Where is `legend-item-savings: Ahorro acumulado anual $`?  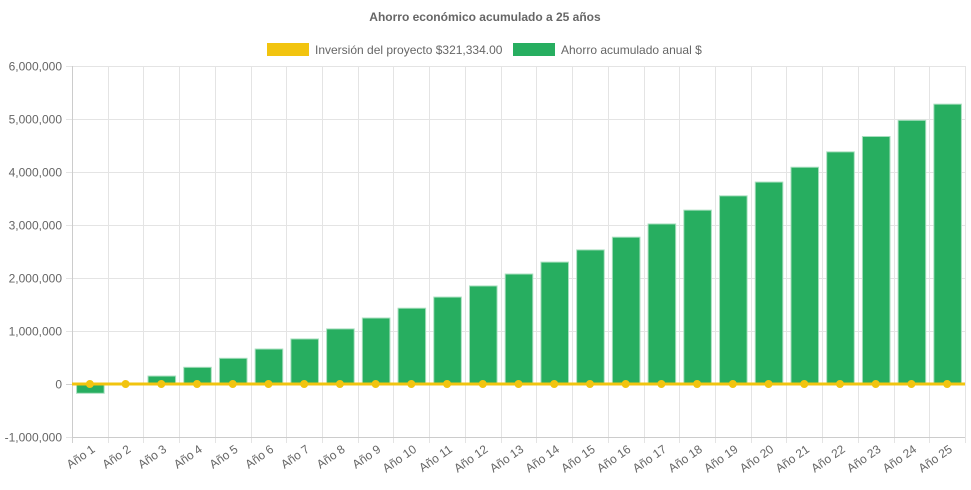
legend-item-savings: Ahorro acumulado anual $ is located at coordinates (607, 50).